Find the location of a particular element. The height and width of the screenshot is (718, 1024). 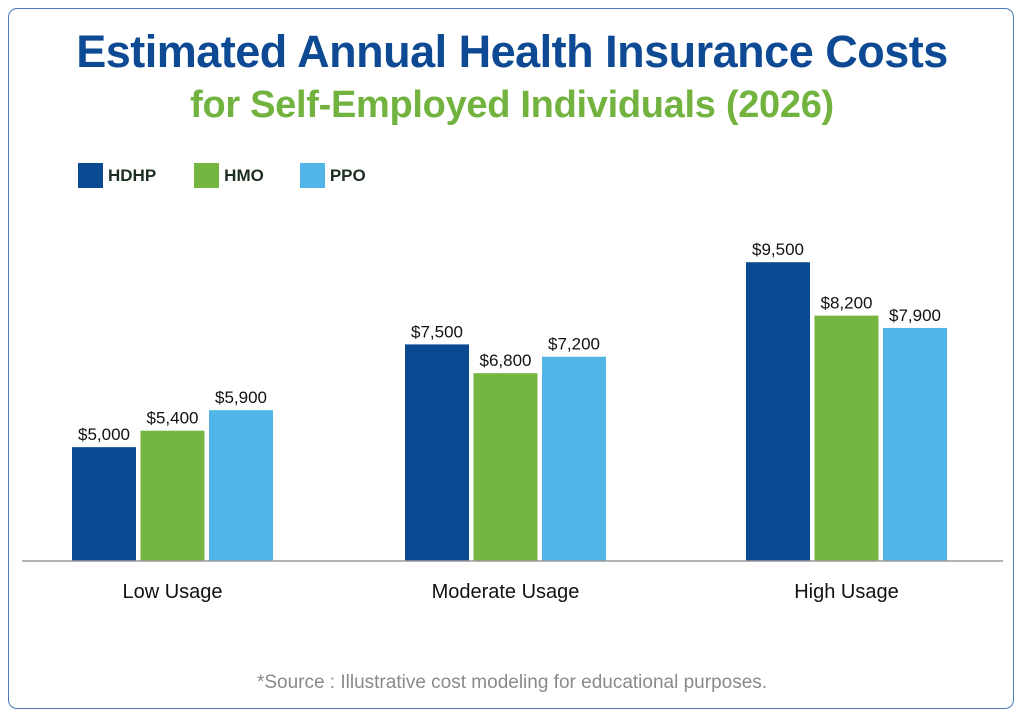

chart-subtitle: for Self-Employed Individuals (2026) is located at coordinates (512, 105).